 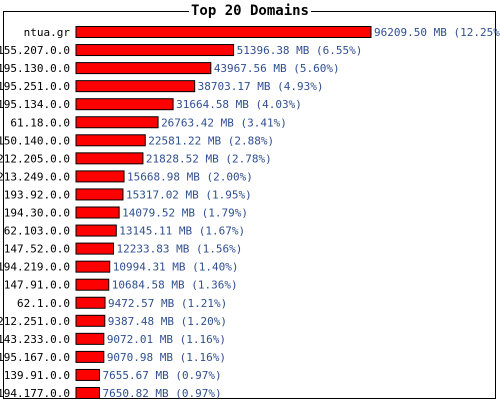 What do you see at coordinates (166, 357) in the screenshot?
I see `value-label: 9070.98 MB (1.16%)` at bounding box center [166, 357].